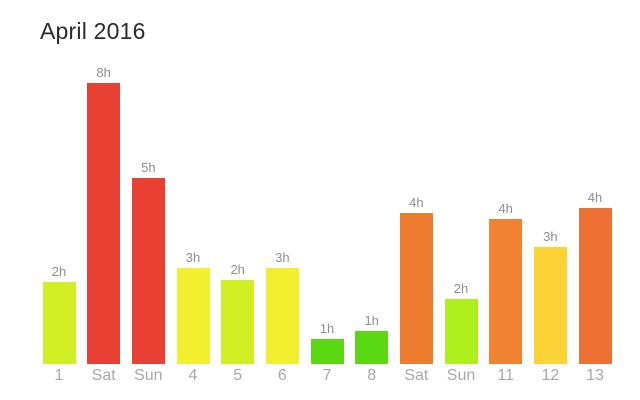  Describe the element at coordinates (148, 167) in the screenshot. I see `bar-value-label: 5h` at that location.